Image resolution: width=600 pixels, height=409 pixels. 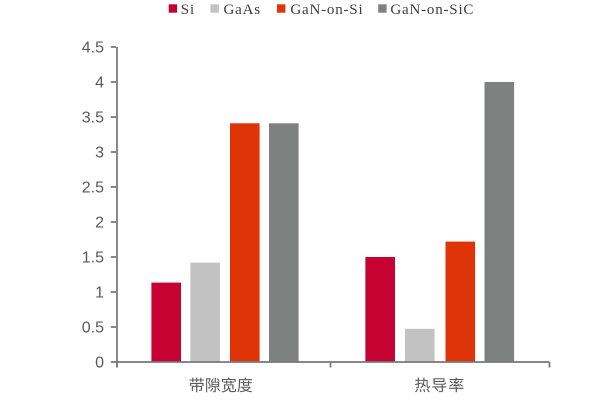 I want to click on svg-text: 0, so click(x=99, y=363).